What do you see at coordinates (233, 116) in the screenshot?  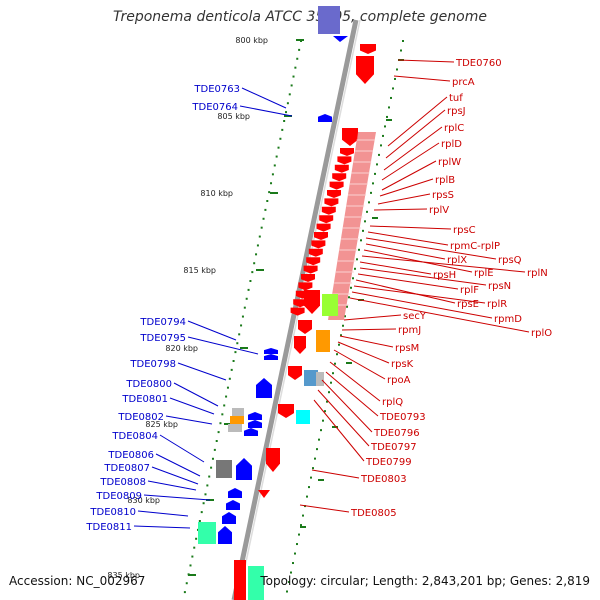 I see `scale-label: 805 kbp` at bounding box center [233, 116].